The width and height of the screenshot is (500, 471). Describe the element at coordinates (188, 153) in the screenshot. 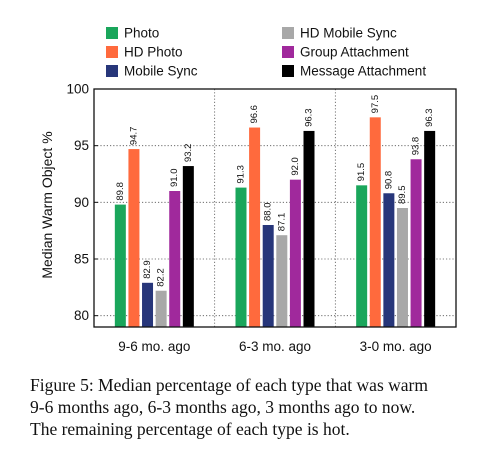

I see `data-label: 93.2` at that location.